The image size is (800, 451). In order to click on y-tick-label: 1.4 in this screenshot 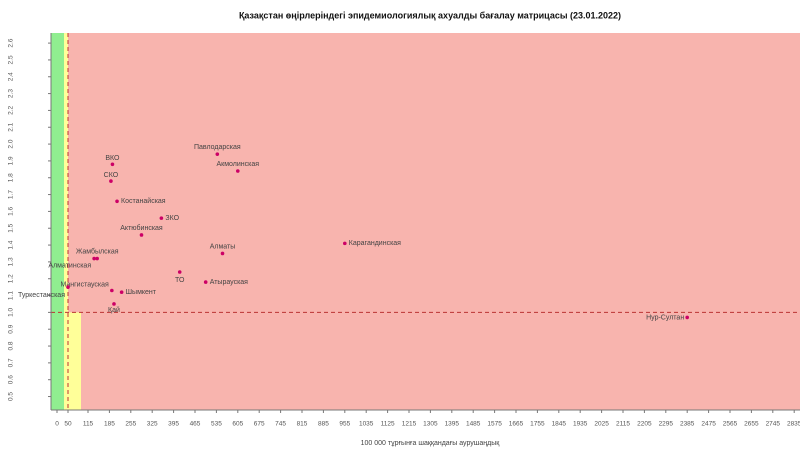, I will do `click(11, 244)`.